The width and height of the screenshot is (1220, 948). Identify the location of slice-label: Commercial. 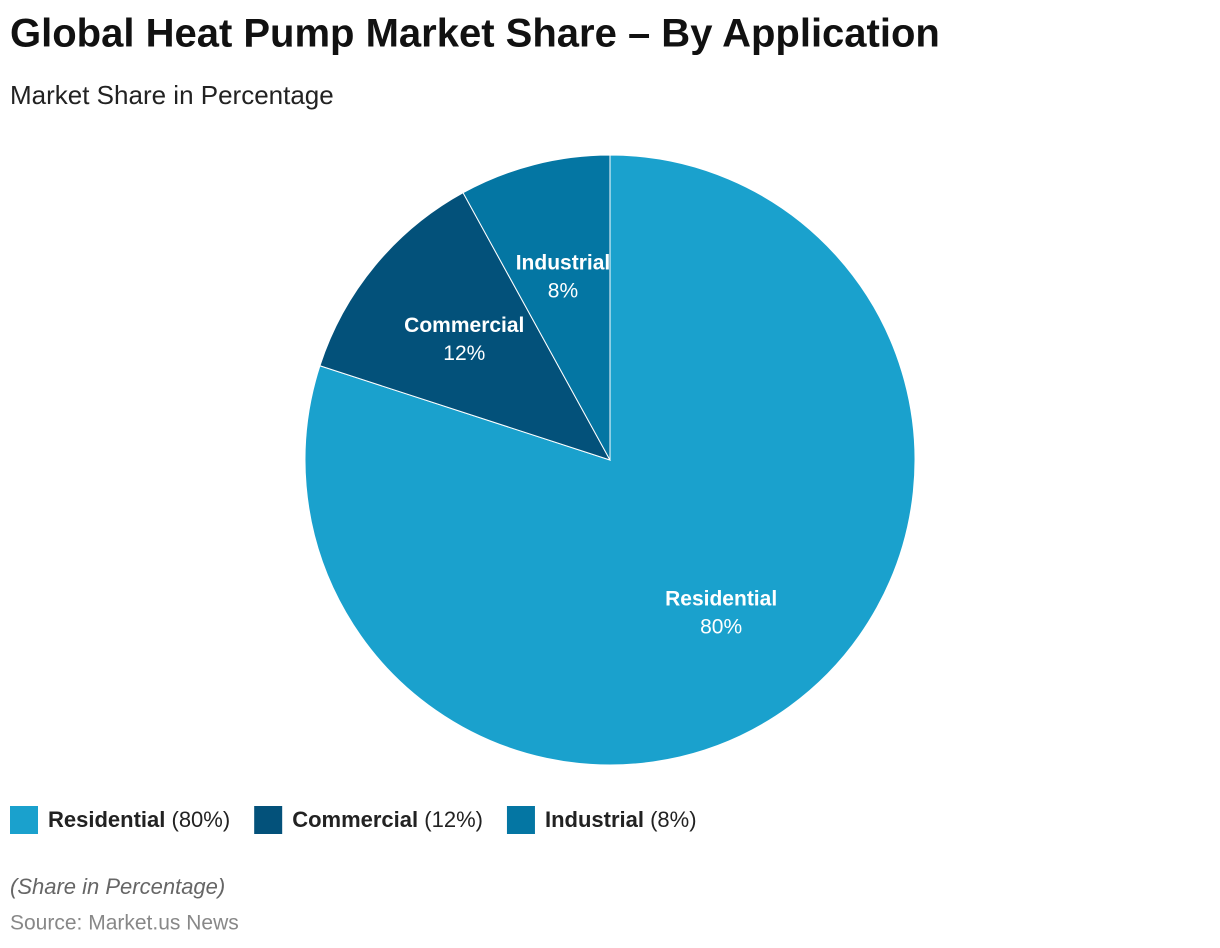
(464, 325).